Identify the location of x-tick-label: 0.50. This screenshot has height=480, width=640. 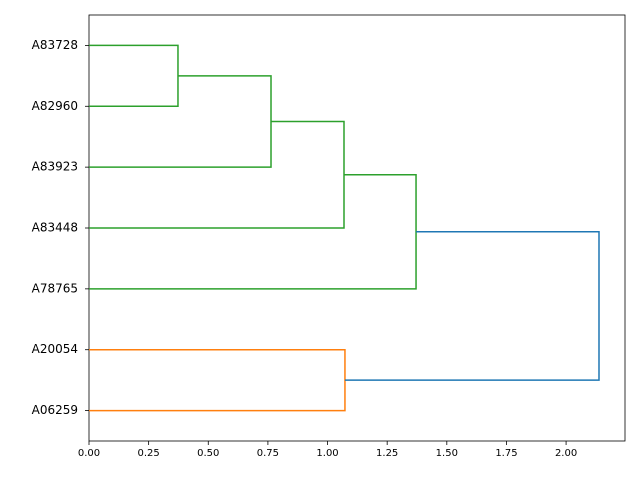
(208, 453).